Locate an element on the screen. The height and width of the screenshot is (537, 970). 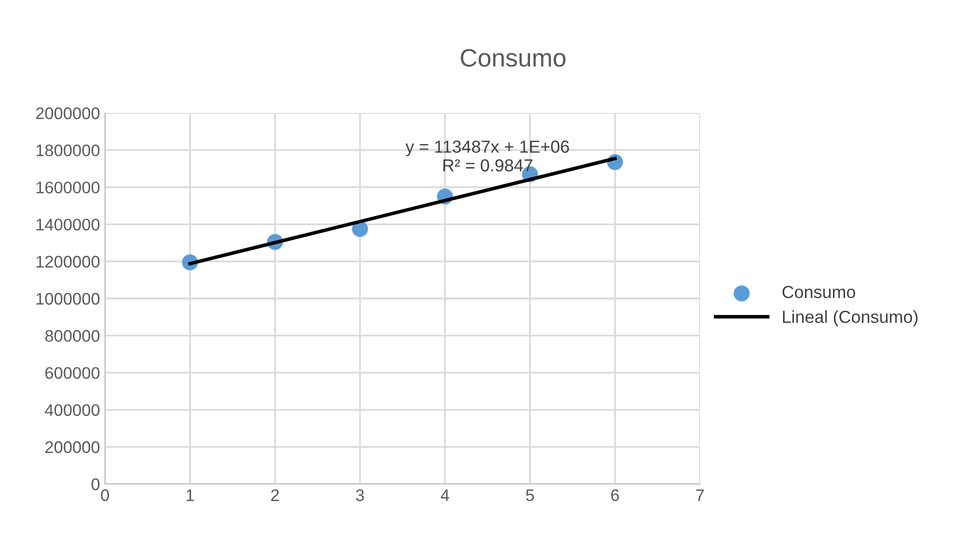
x-tick-label: 7 is located at coordinates (700, 495).